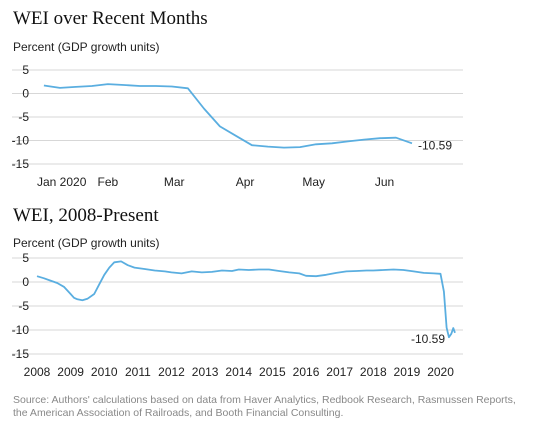 This screenshot has width=541, height=428. Describe the element at coordinates (62, 182) in the screenshot. I see `x-tick-label: Jan 2020` at that location.